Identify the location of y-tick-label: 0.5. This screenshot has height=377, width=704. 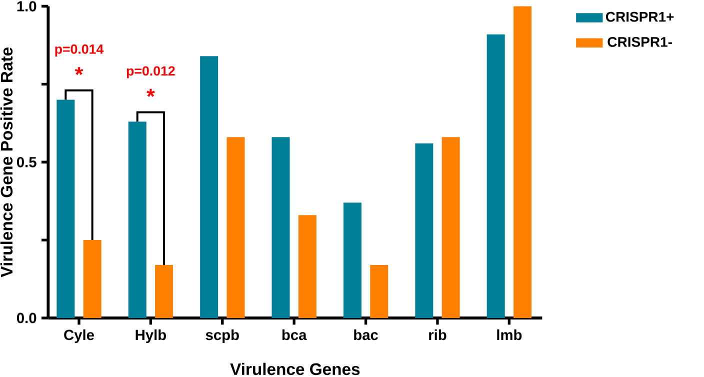
(26, 162).